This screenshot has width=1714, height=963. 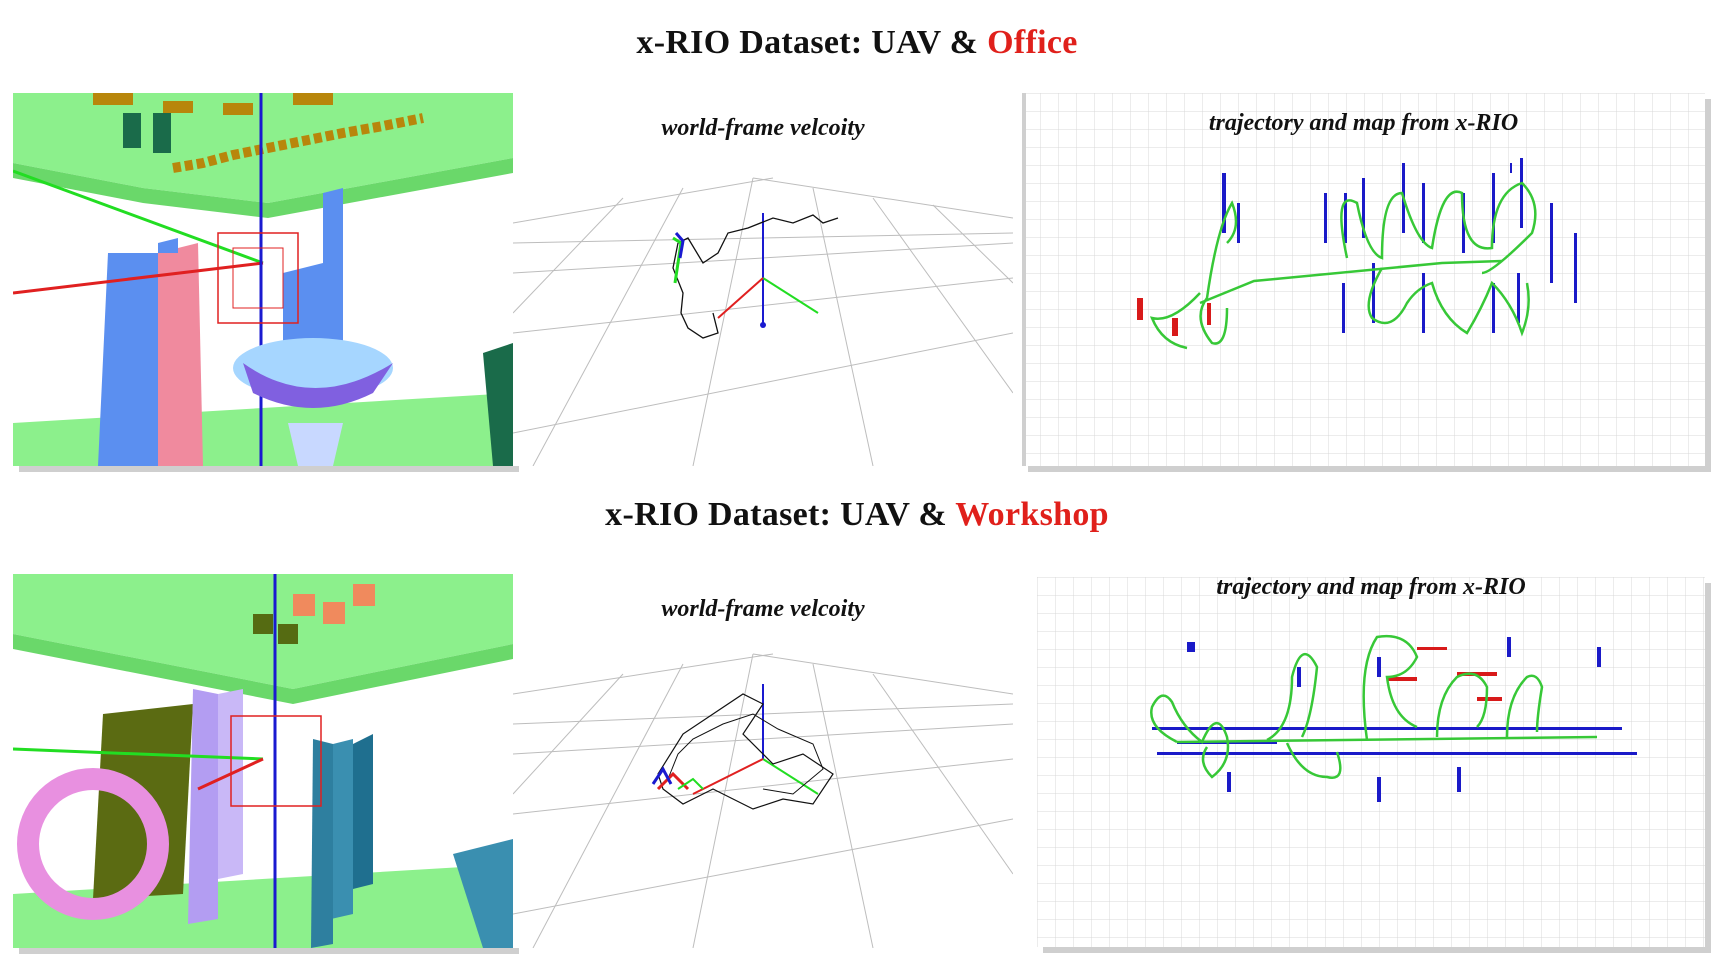 I want to click on section-title-highlight: Office, so click(x=1032, y=42).